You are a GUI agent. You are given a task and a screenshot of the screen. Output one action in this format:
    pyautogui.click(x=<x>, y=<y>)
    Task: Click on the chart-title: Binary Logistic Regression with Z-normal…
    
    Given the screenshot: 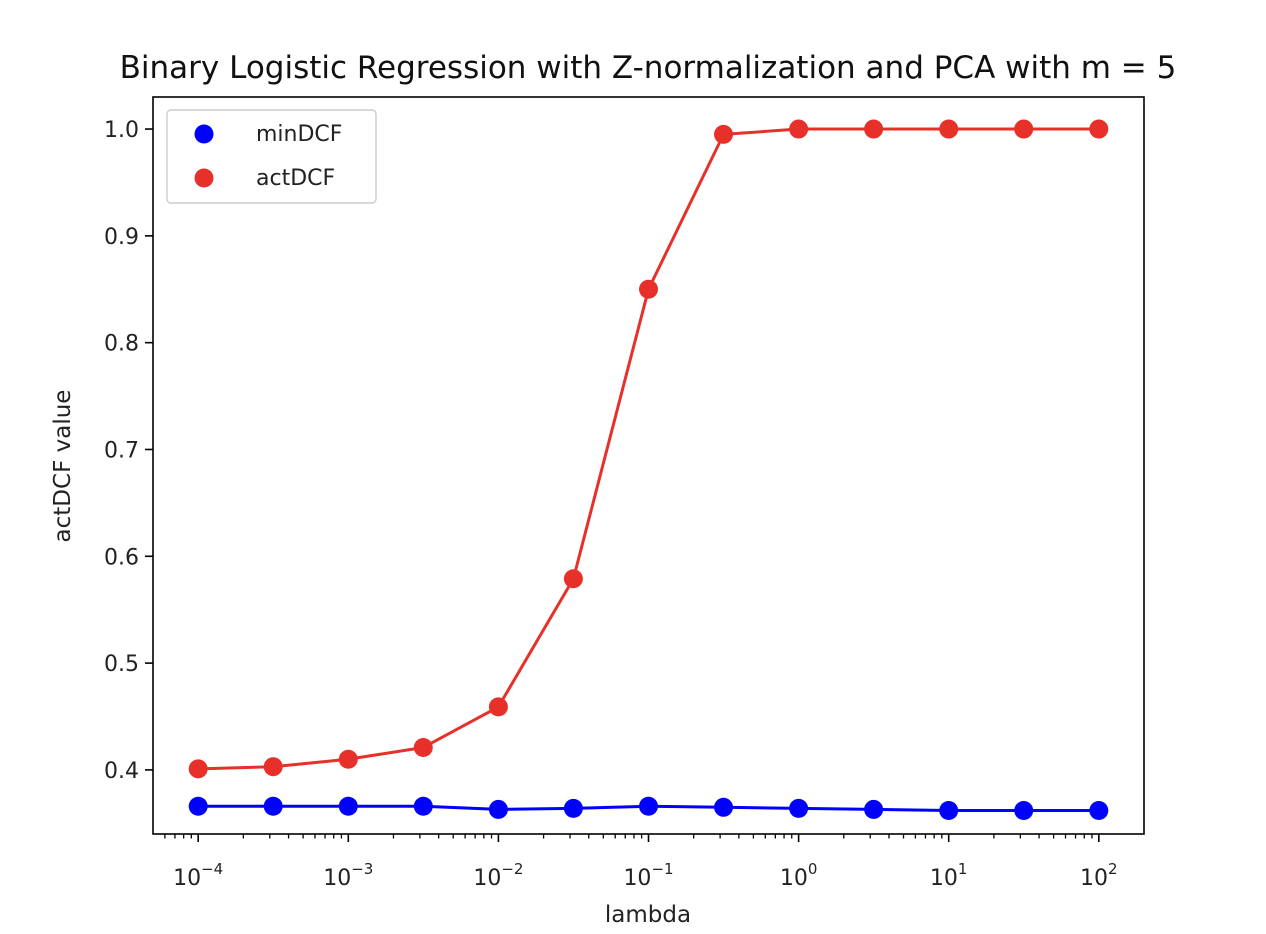 What is the action you would take?
    pyautogui.click(x=648, y=68)
    